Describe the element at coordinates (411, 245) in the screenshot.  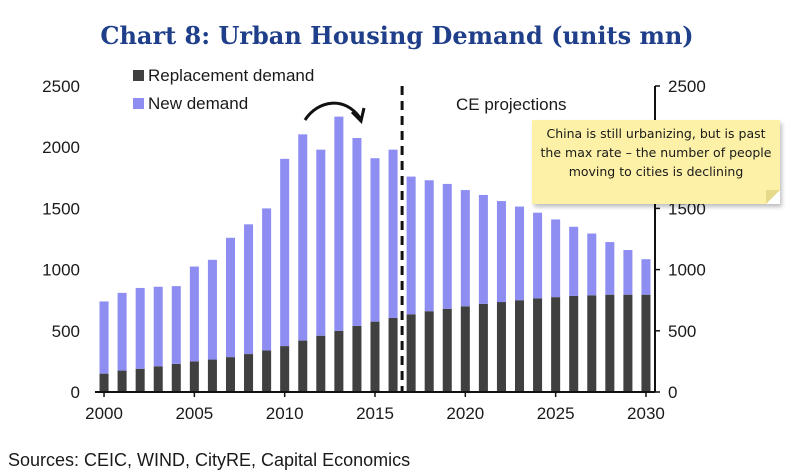
I see `bar-new-2017` at that location.